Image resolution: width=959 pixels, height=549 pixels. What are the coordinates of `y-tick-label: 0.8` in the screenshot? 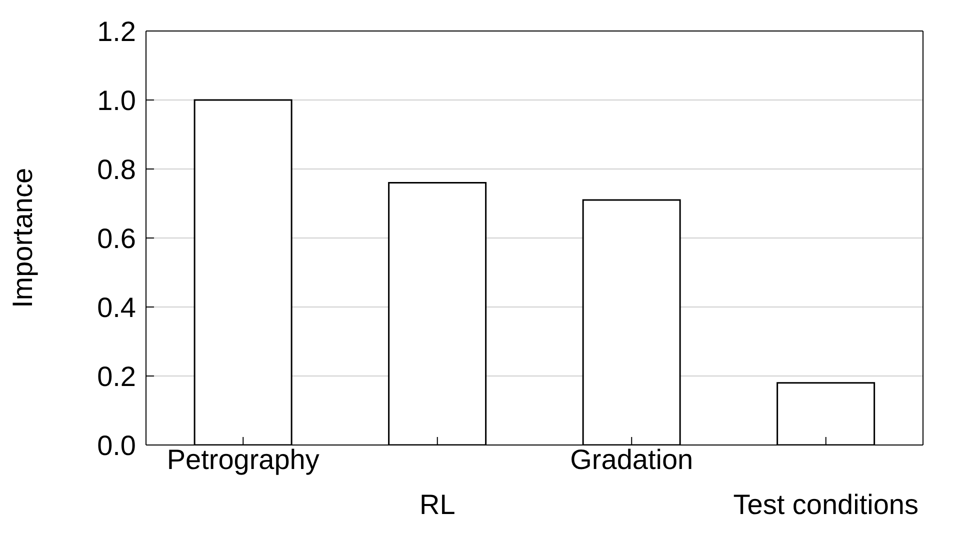 It's located at (116, 169).